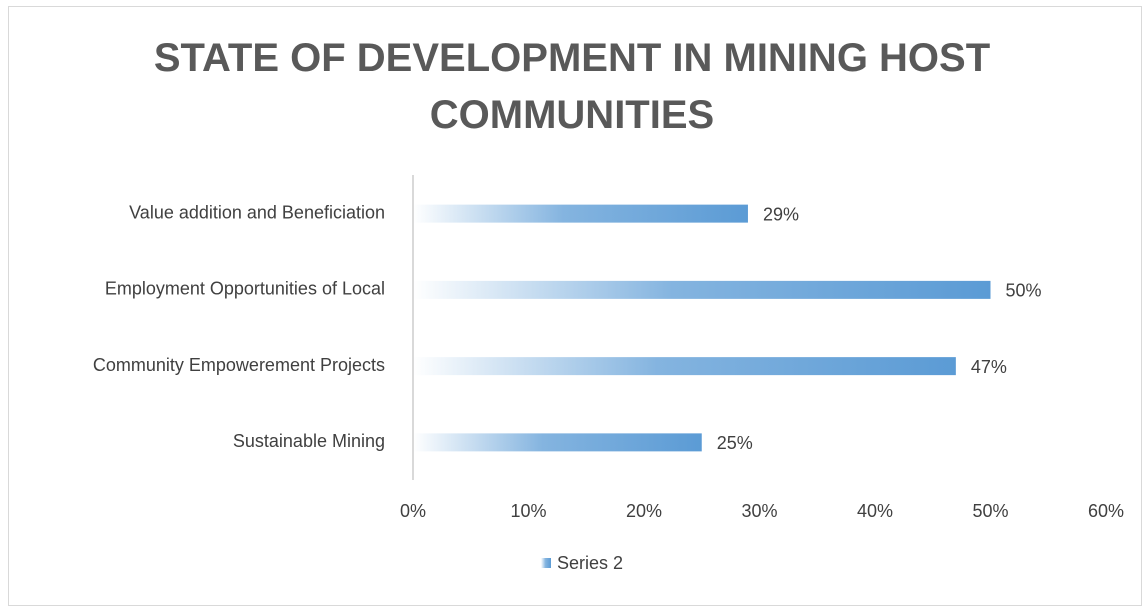 The width and height of the screenshot is (1144, 606). Describe the element at coordinates (990, 511) in the screenshot. I see `x-tick-label: 50%` at that location.